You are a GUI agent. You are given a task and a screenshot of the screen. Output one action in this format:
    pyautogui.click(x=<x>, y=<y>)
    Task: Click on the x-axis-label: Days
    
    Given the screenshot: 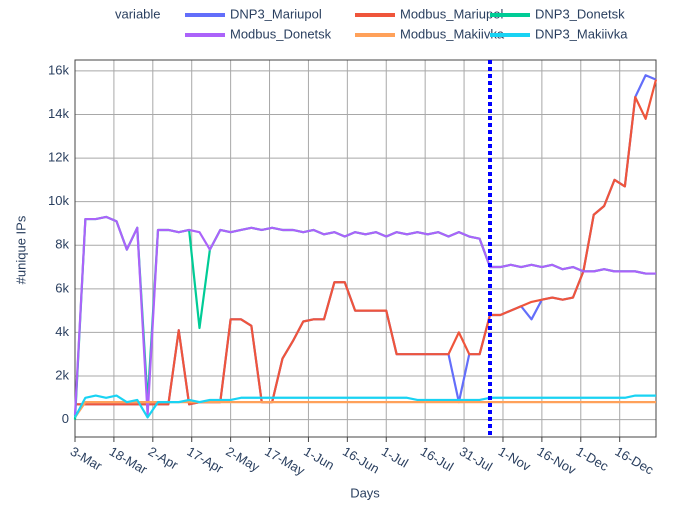 What is the action you would take?
    pyautogui.click(x=365, y=492)
    